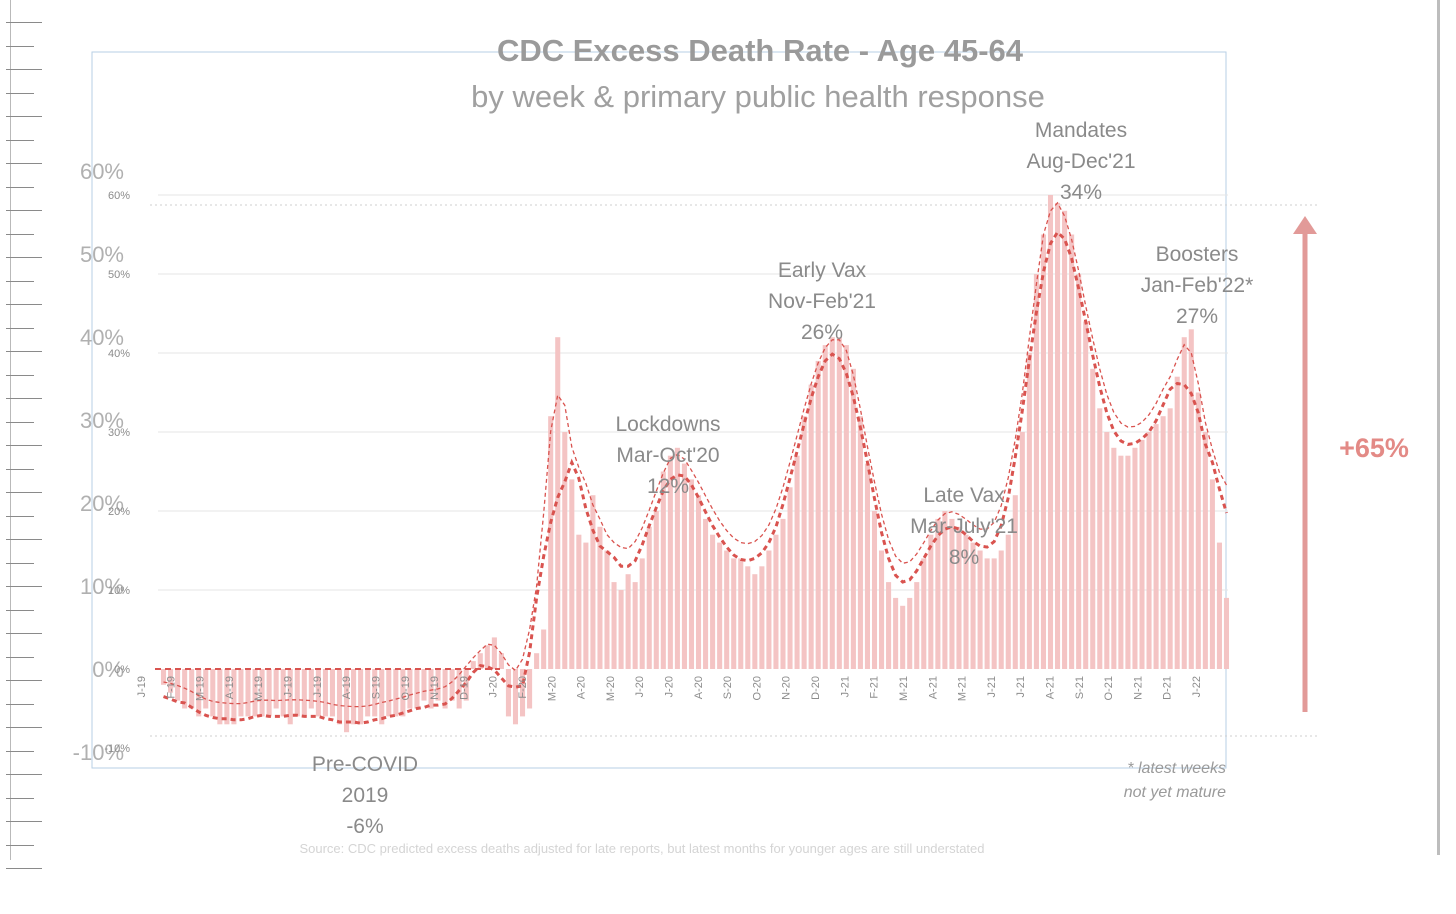 Image resolution: width=1456 pixels, height=914 pixels. What do you see at coordinates (760, 50) in the screenshot?
I see `chart-title: CDC Excess Death Rate - Age 45-64` at bounding box center [760, 50].